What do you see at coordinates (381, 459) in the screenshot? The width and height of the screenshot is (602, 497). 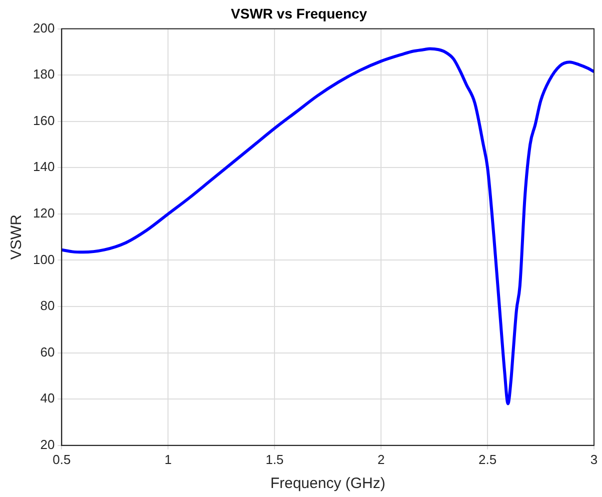 I see `x-tick-label: 2` at bounding box center [381, 459].